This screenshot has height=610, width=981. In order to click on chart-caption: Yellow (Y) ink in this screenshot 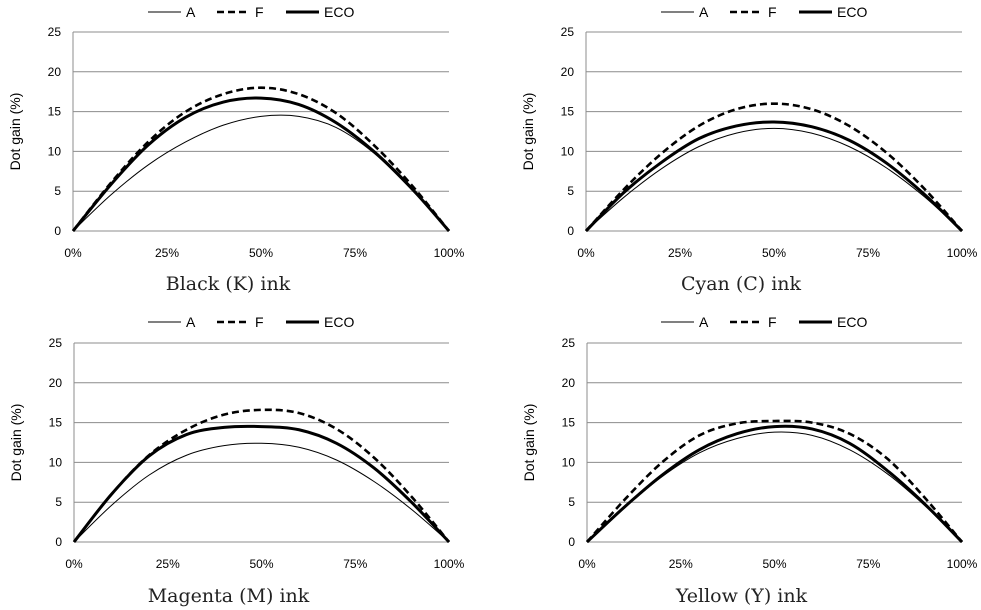, I will do `click(741, 596)`.